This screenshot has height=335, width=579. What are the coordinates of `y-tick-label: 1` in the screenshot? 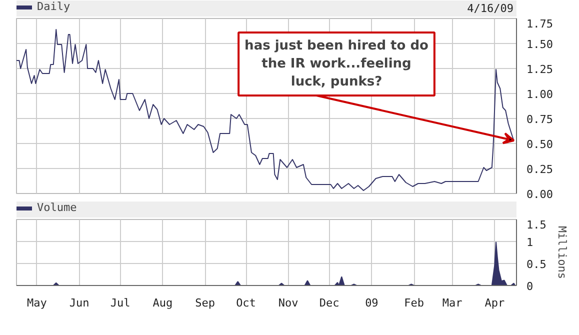 It's located at (530, 242).